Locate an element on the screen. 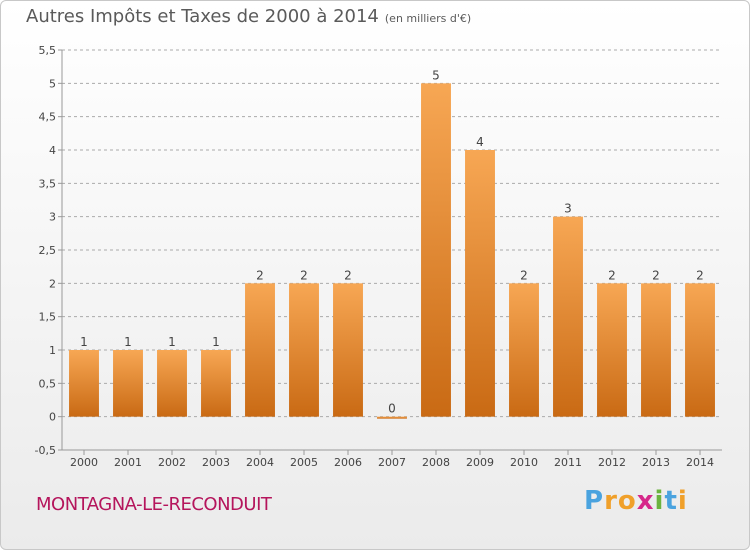  x-tick-label: 2010 is located at coordinates (524, 462).